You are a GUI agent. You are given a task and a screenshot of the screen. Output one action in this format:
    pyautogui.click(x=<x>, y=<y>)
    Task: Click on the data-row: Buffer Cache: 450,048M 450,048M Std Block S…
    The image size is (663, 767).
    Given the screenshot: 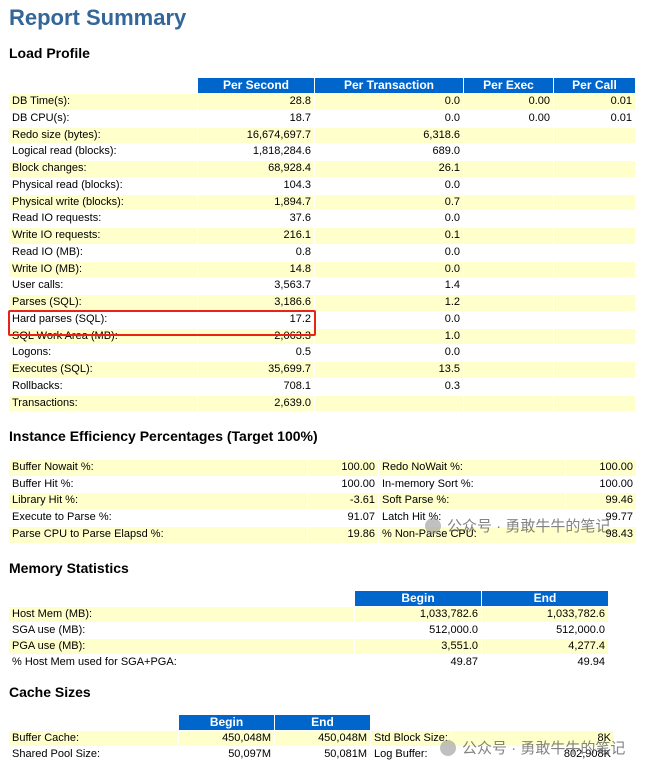 What is the action you would take?
    pyautogui.click(x=311, y=738)
    